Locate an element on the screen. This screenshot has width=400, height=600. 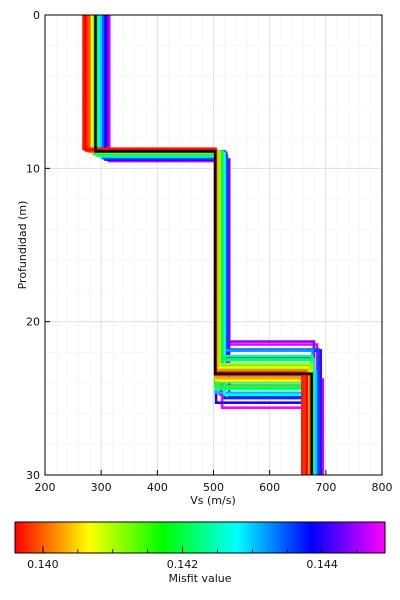
x-tick-label: 800 is located at coordinates (382, 487).